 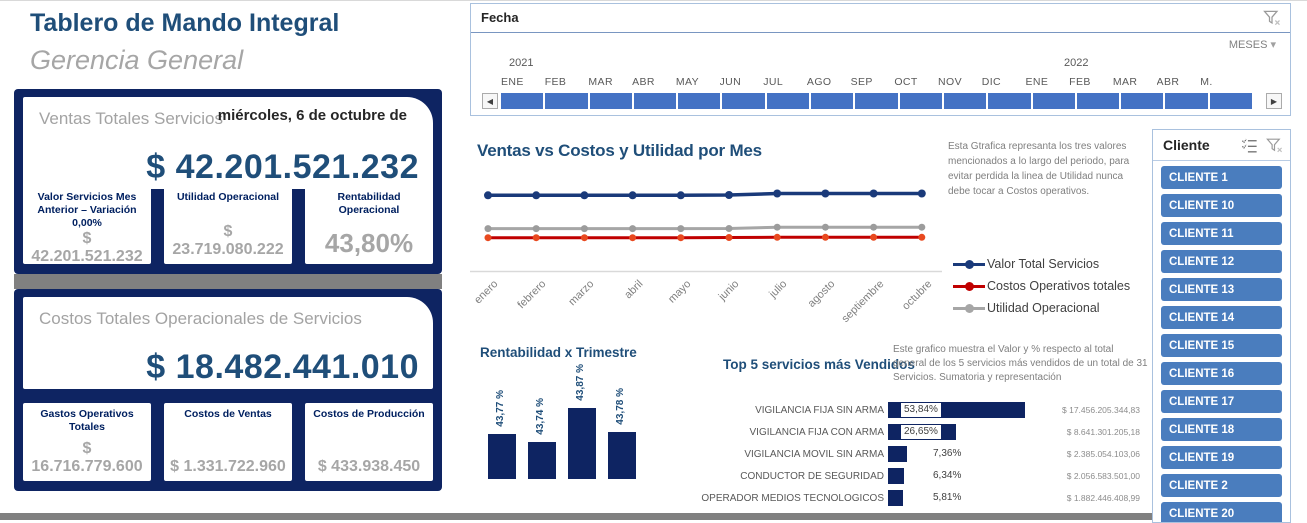 What do you see at coordinates (1221, 457) in the screenshot?
I see `cliente-filter-button: CLIENTE 19` at bounding box center [1221, 457].